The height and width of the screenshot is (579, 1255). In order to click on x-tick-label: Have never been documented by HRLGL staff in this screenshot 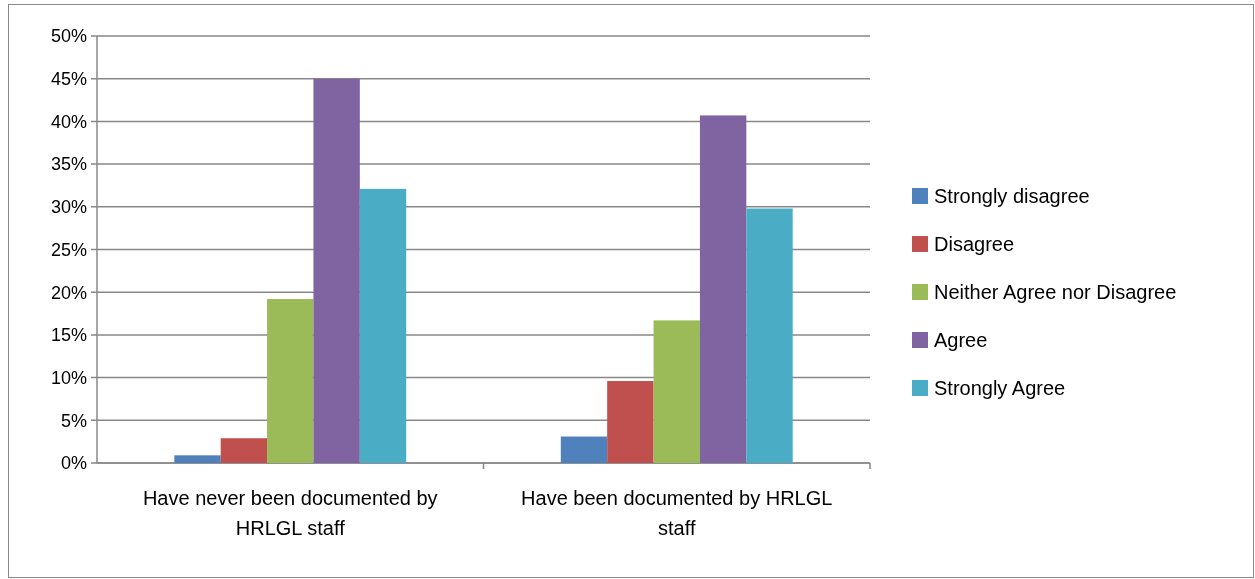, I will do `click(290, 513)`.